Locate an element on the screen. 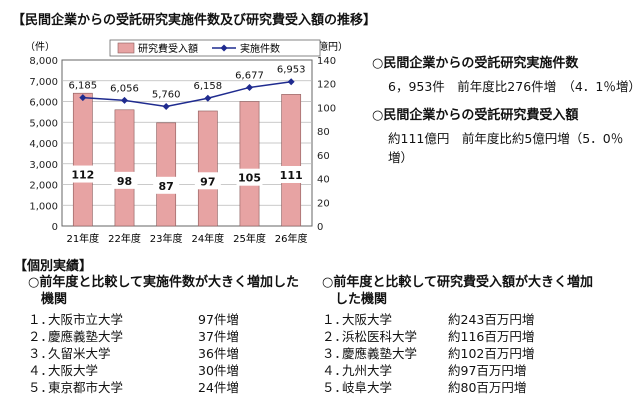 Image resolution: width=640 pixels, height=408 pixels. list-item: ３． 慶應義塾大学 約102百万円増 is located at coordinates (467, 353).